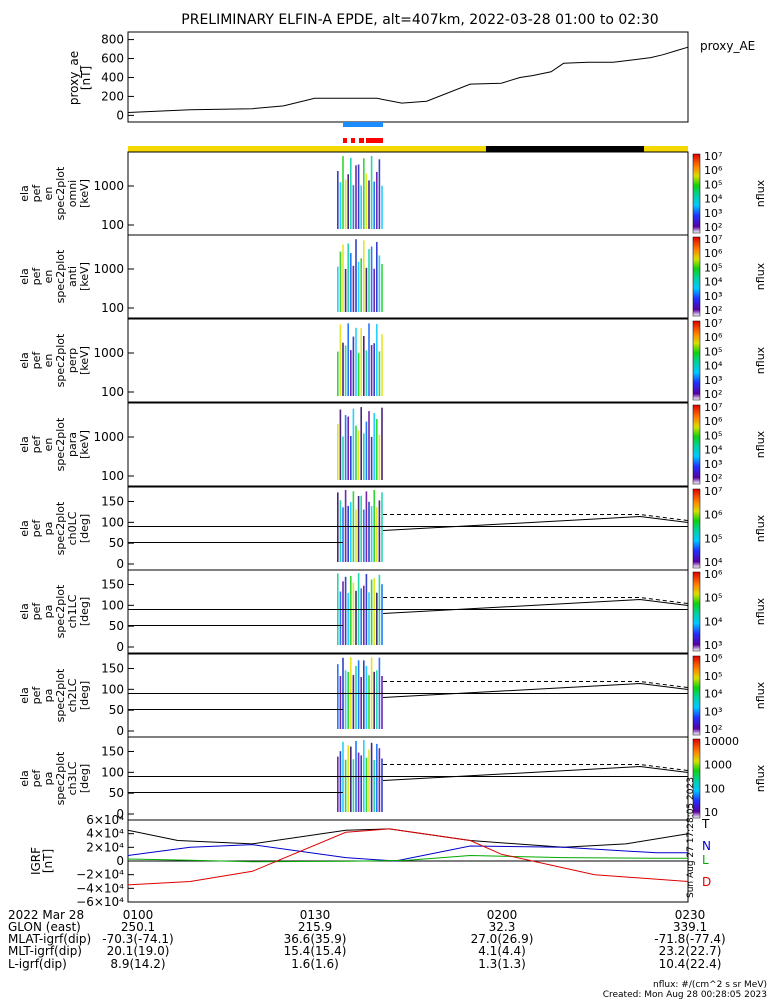 The height and width of the screenshot is (1004, 775). Describe the element at coordinates (100, 875) in the screenshot. I see `igrf-ytick-label: −2×10⁴` at that location.